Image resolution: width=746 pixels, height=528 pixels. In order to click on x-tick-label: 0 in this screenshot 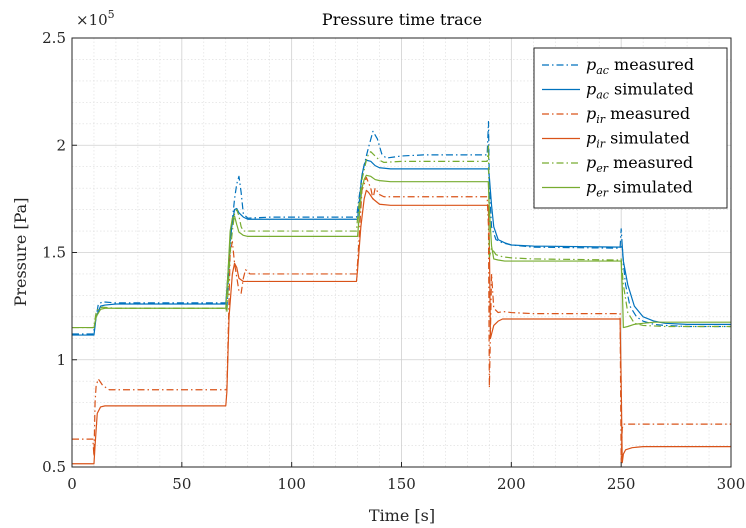, I will do `click(72, 484)`.